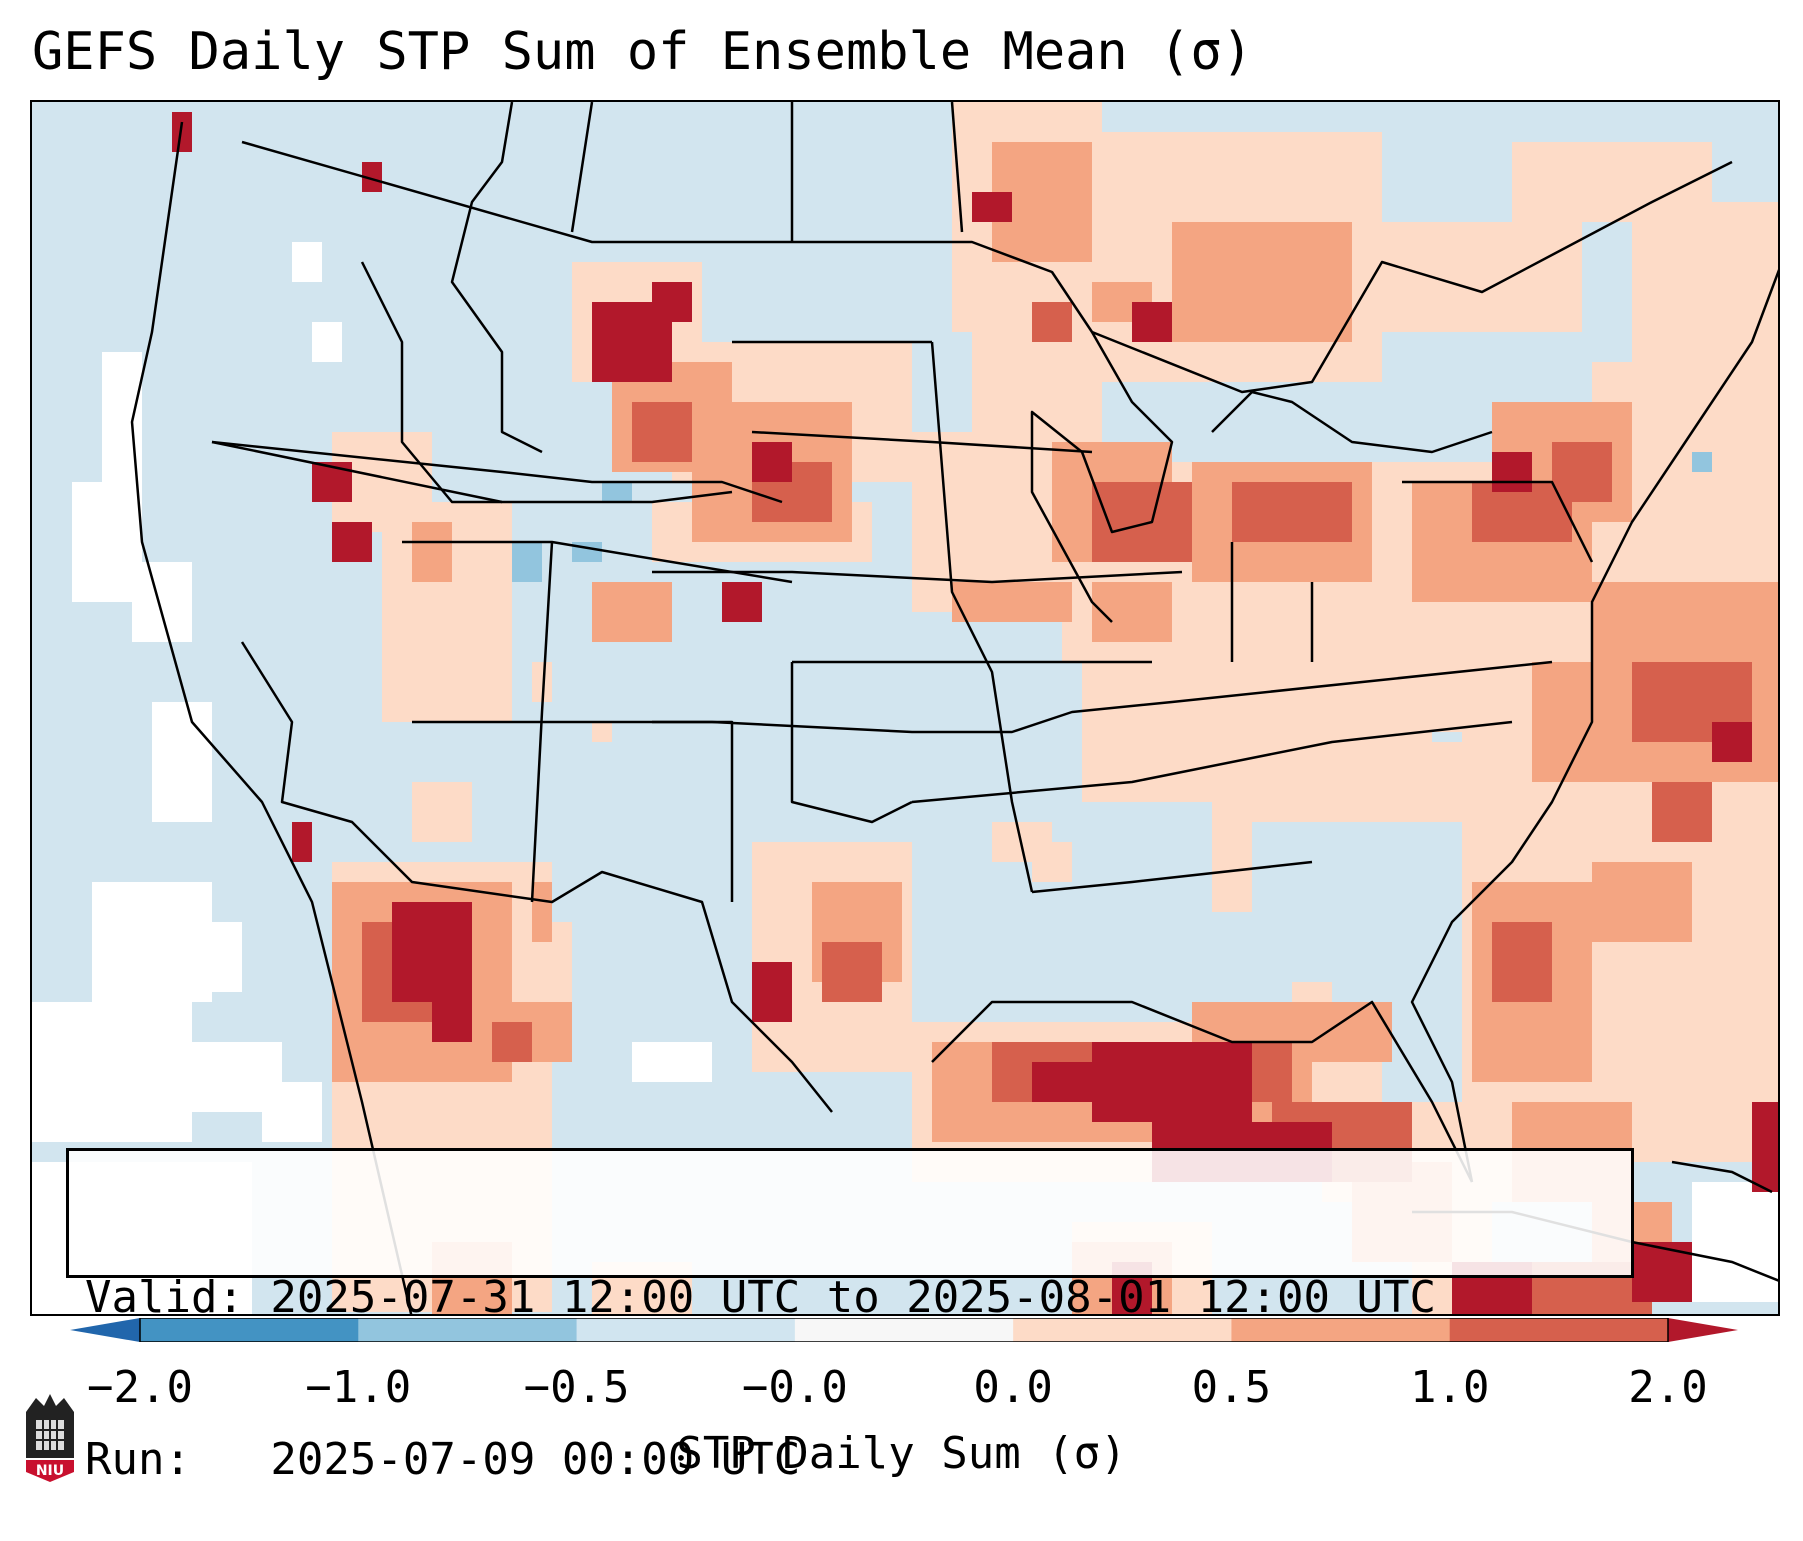  Describe the element at coordinates (901, 1387) in the screenshot. I see `colorbar-ticks: −2.0 −1.0 −0.5 −0.0 0.0 0.5 1.0 2.0` at that location.